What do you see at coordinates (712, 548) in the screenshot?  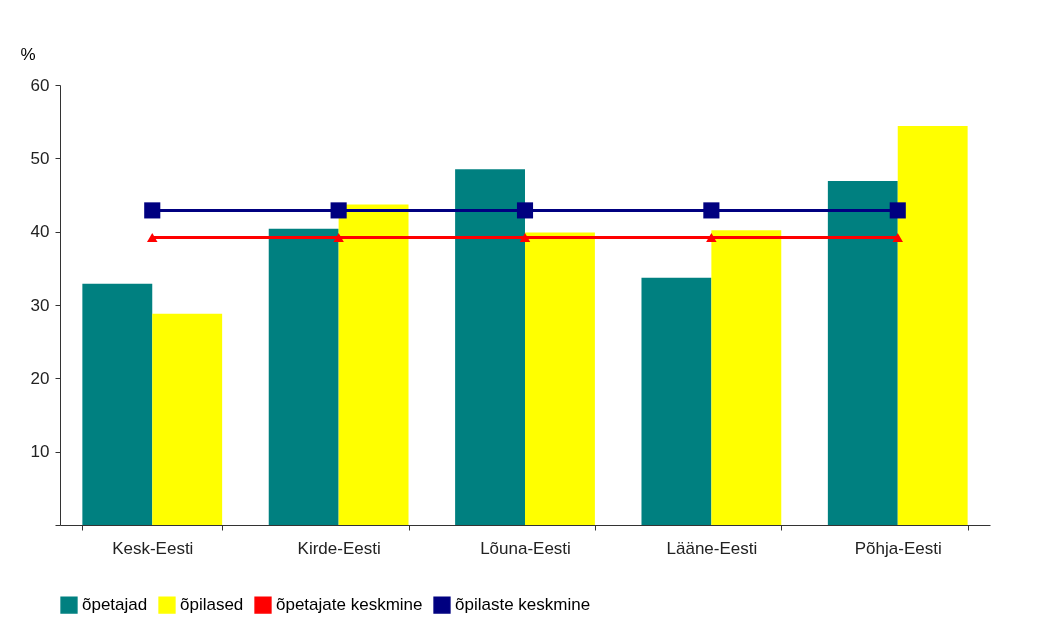 I see `x-tick-label: Lääne-Eesti` at bounding box center [712, 548].